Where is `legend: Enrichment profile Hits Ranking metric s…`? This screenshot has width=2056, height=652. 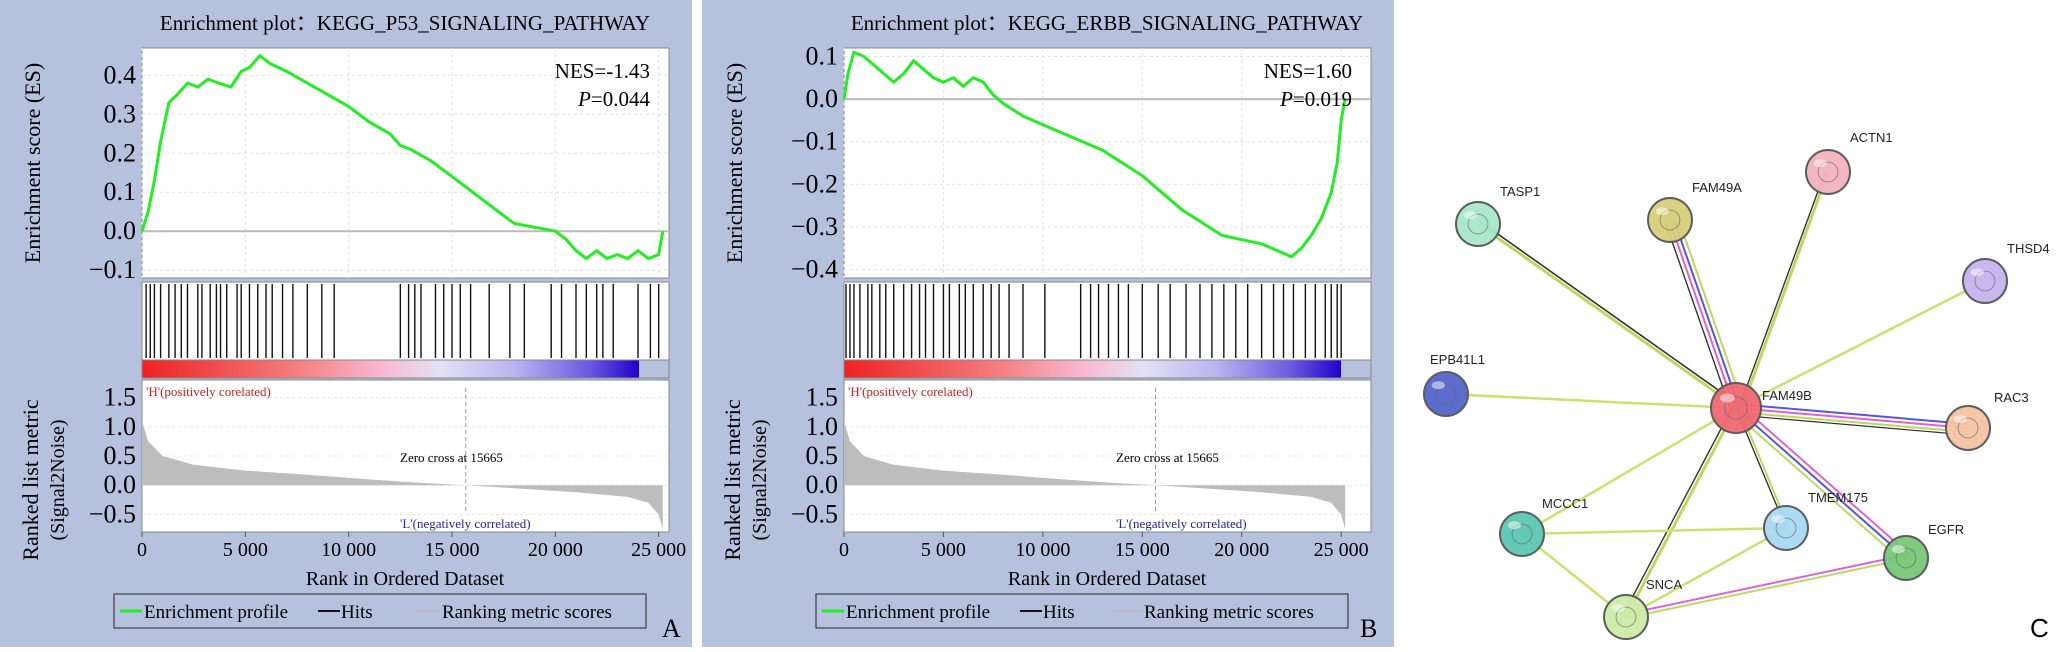
legend: Enrichment profile Hits Ranking metric s… is located at coordinates (1082, 611).